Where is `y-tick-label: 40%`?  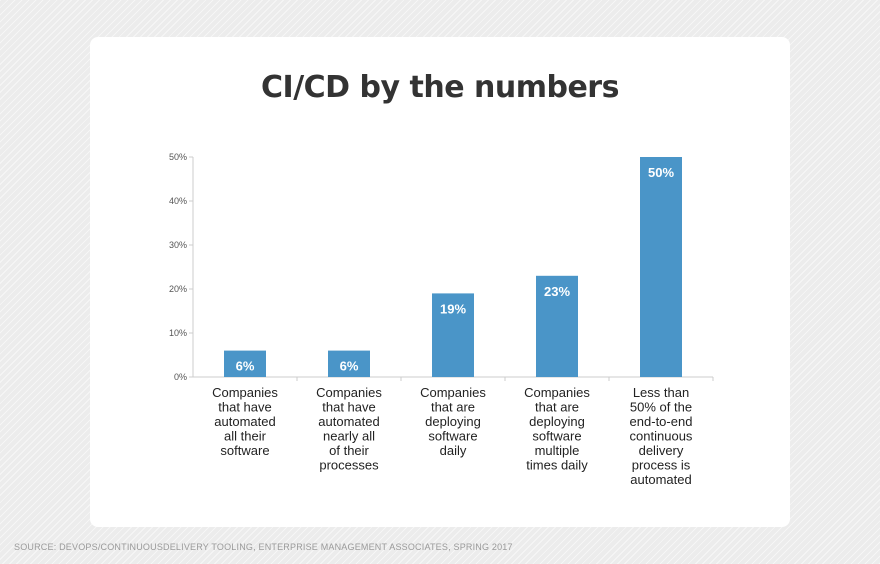
y-tick-label: 40% is located at coordinates (178, 201).